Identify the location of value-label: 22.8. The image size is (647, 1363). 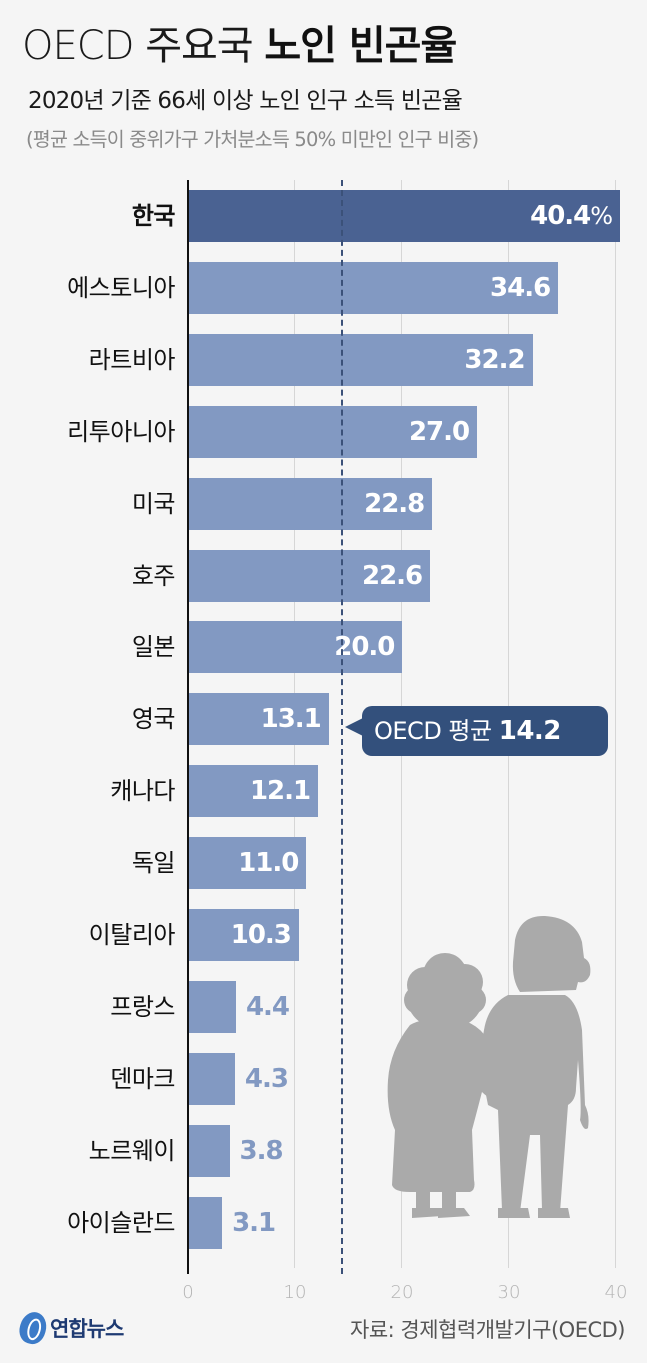
(394, 504).